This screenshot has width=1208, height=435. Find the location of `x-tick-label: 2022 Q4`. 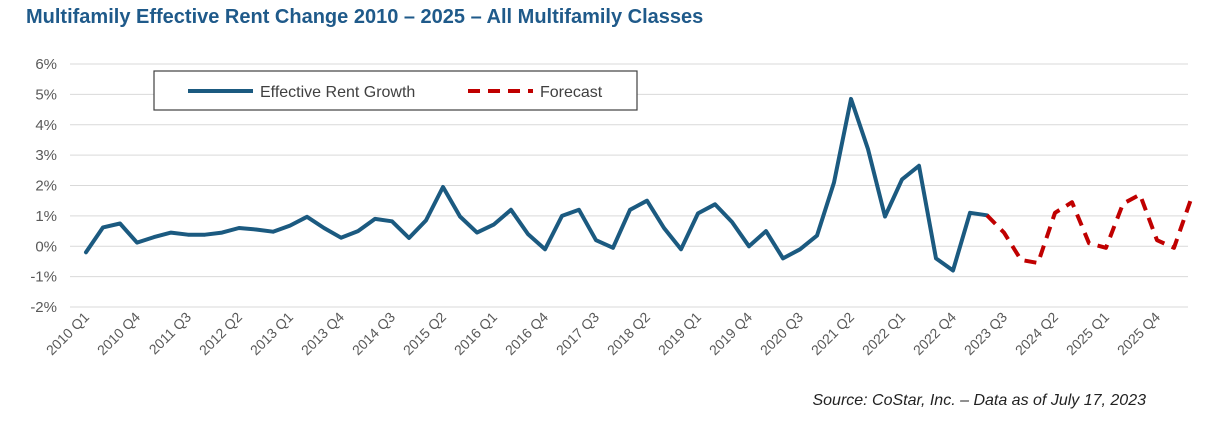

x-tick-label: 2022 Q4 is located at coordinates (934, 333).